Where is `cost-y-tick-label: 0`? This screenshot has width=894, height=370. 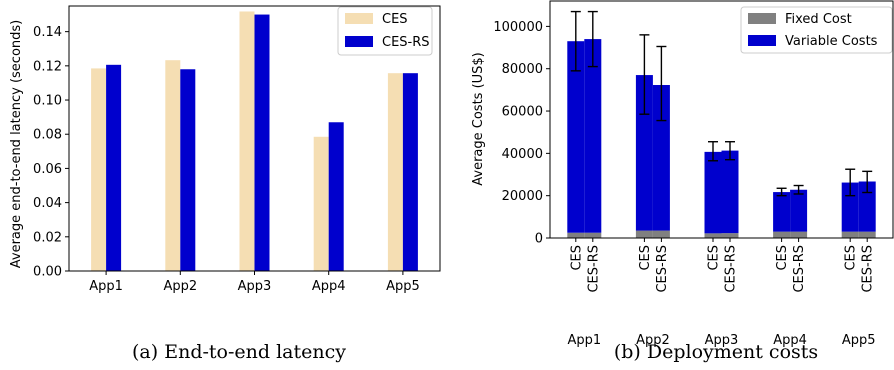
cost-y-tick-label: 0 is located at coordinates (539, 239).